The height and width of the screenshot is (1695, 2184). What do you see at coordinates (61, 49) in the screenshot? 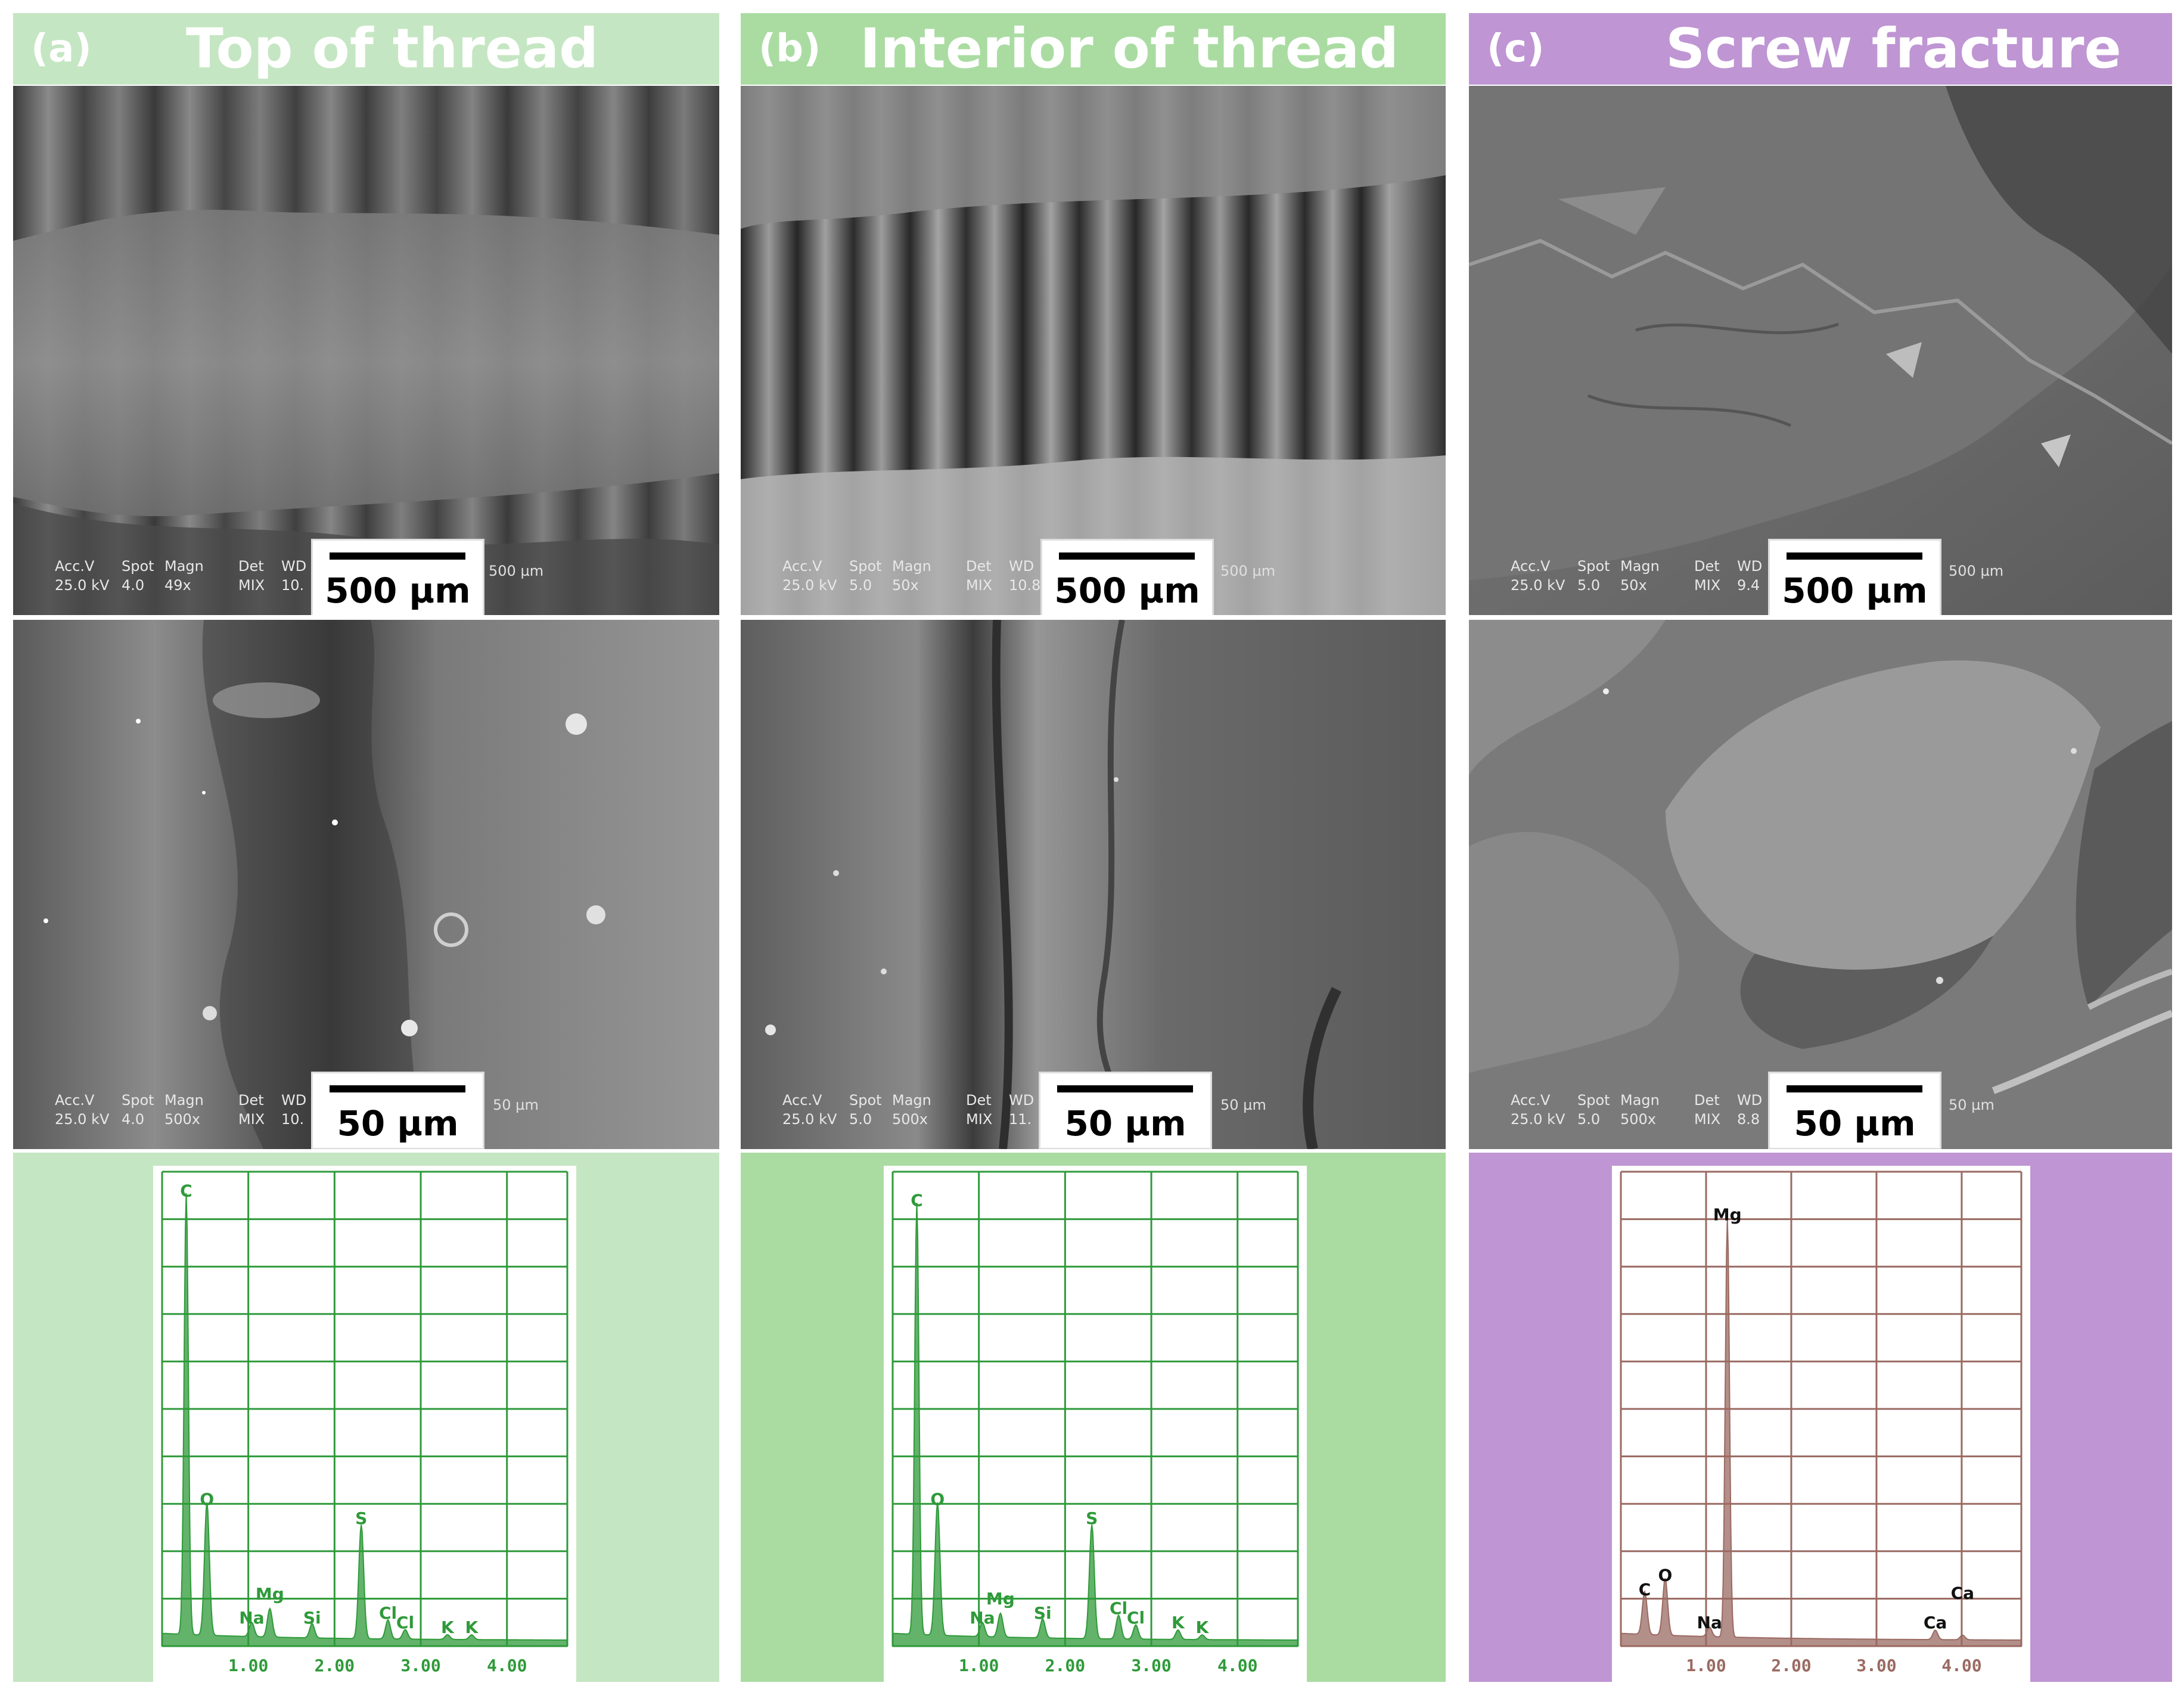
I see `panel-a-letter: (a)` at bounding box center [61, 49].